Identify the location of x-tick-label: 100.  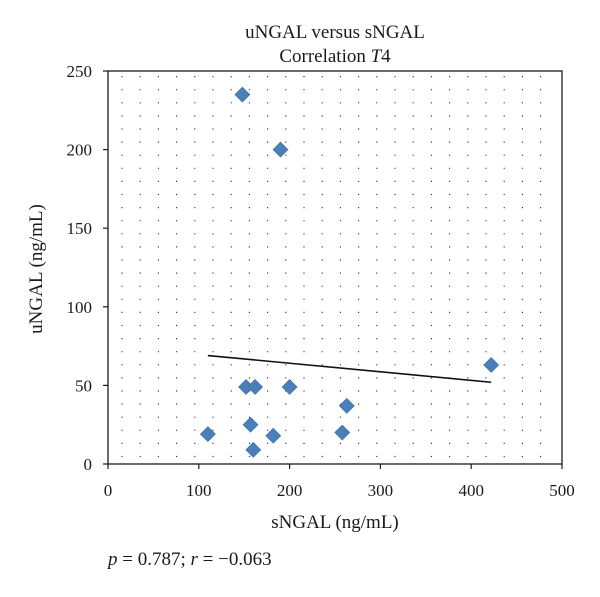
(199, 490).